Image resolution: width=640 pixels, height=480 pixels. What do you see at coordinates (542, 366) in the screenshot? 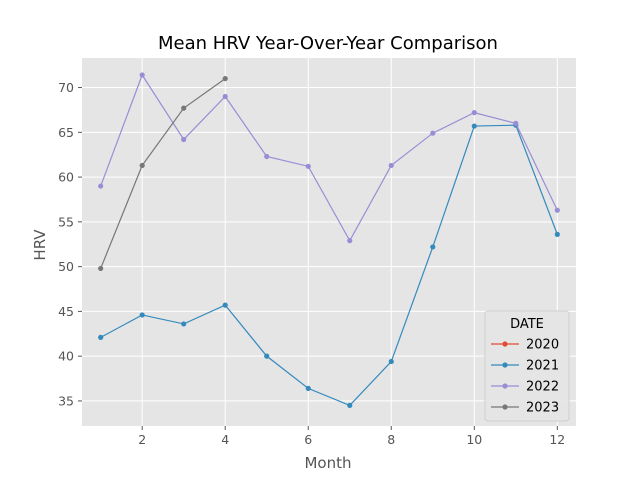
I see `legend-entry-2021: 2021` at bounding box center [542, 366].